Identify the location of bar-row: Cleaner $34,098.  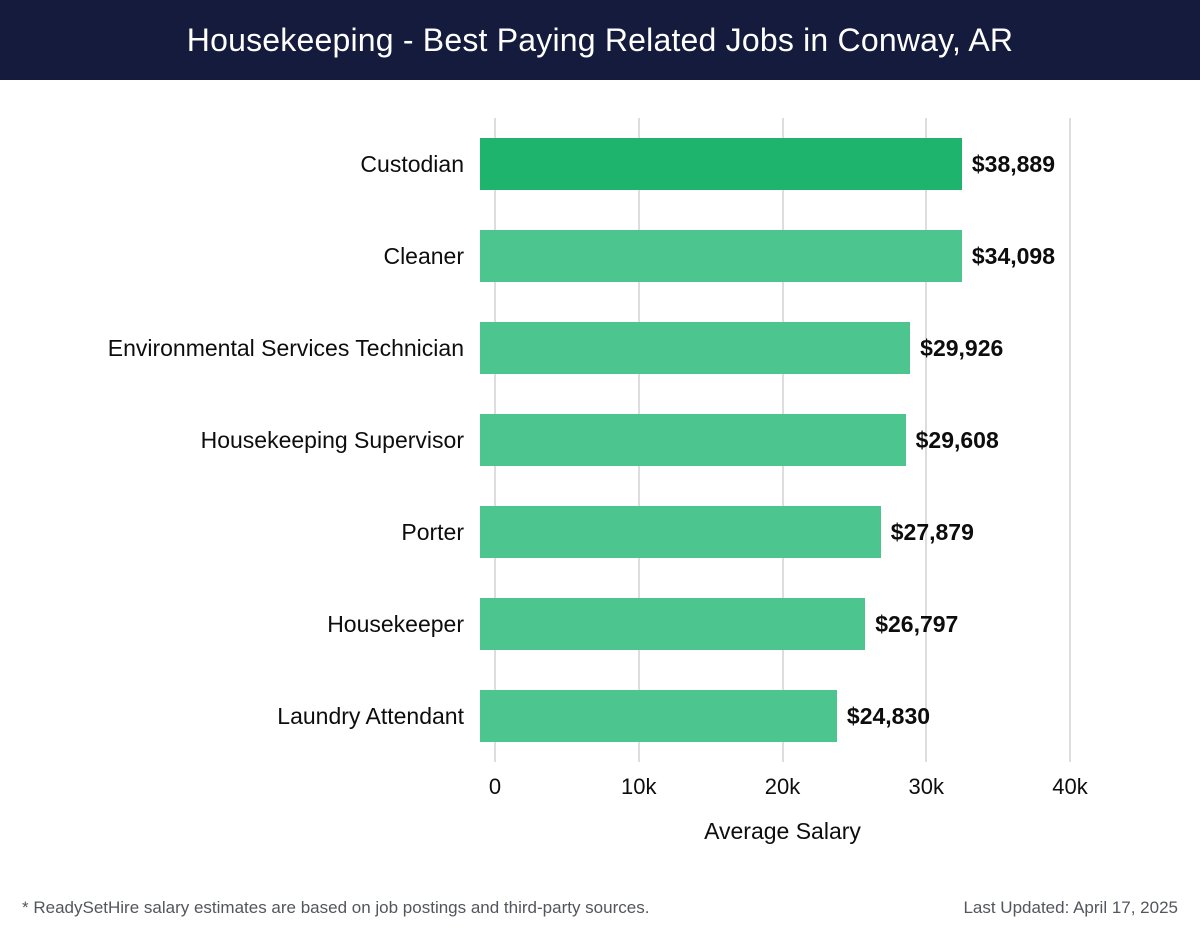
(600, 256).